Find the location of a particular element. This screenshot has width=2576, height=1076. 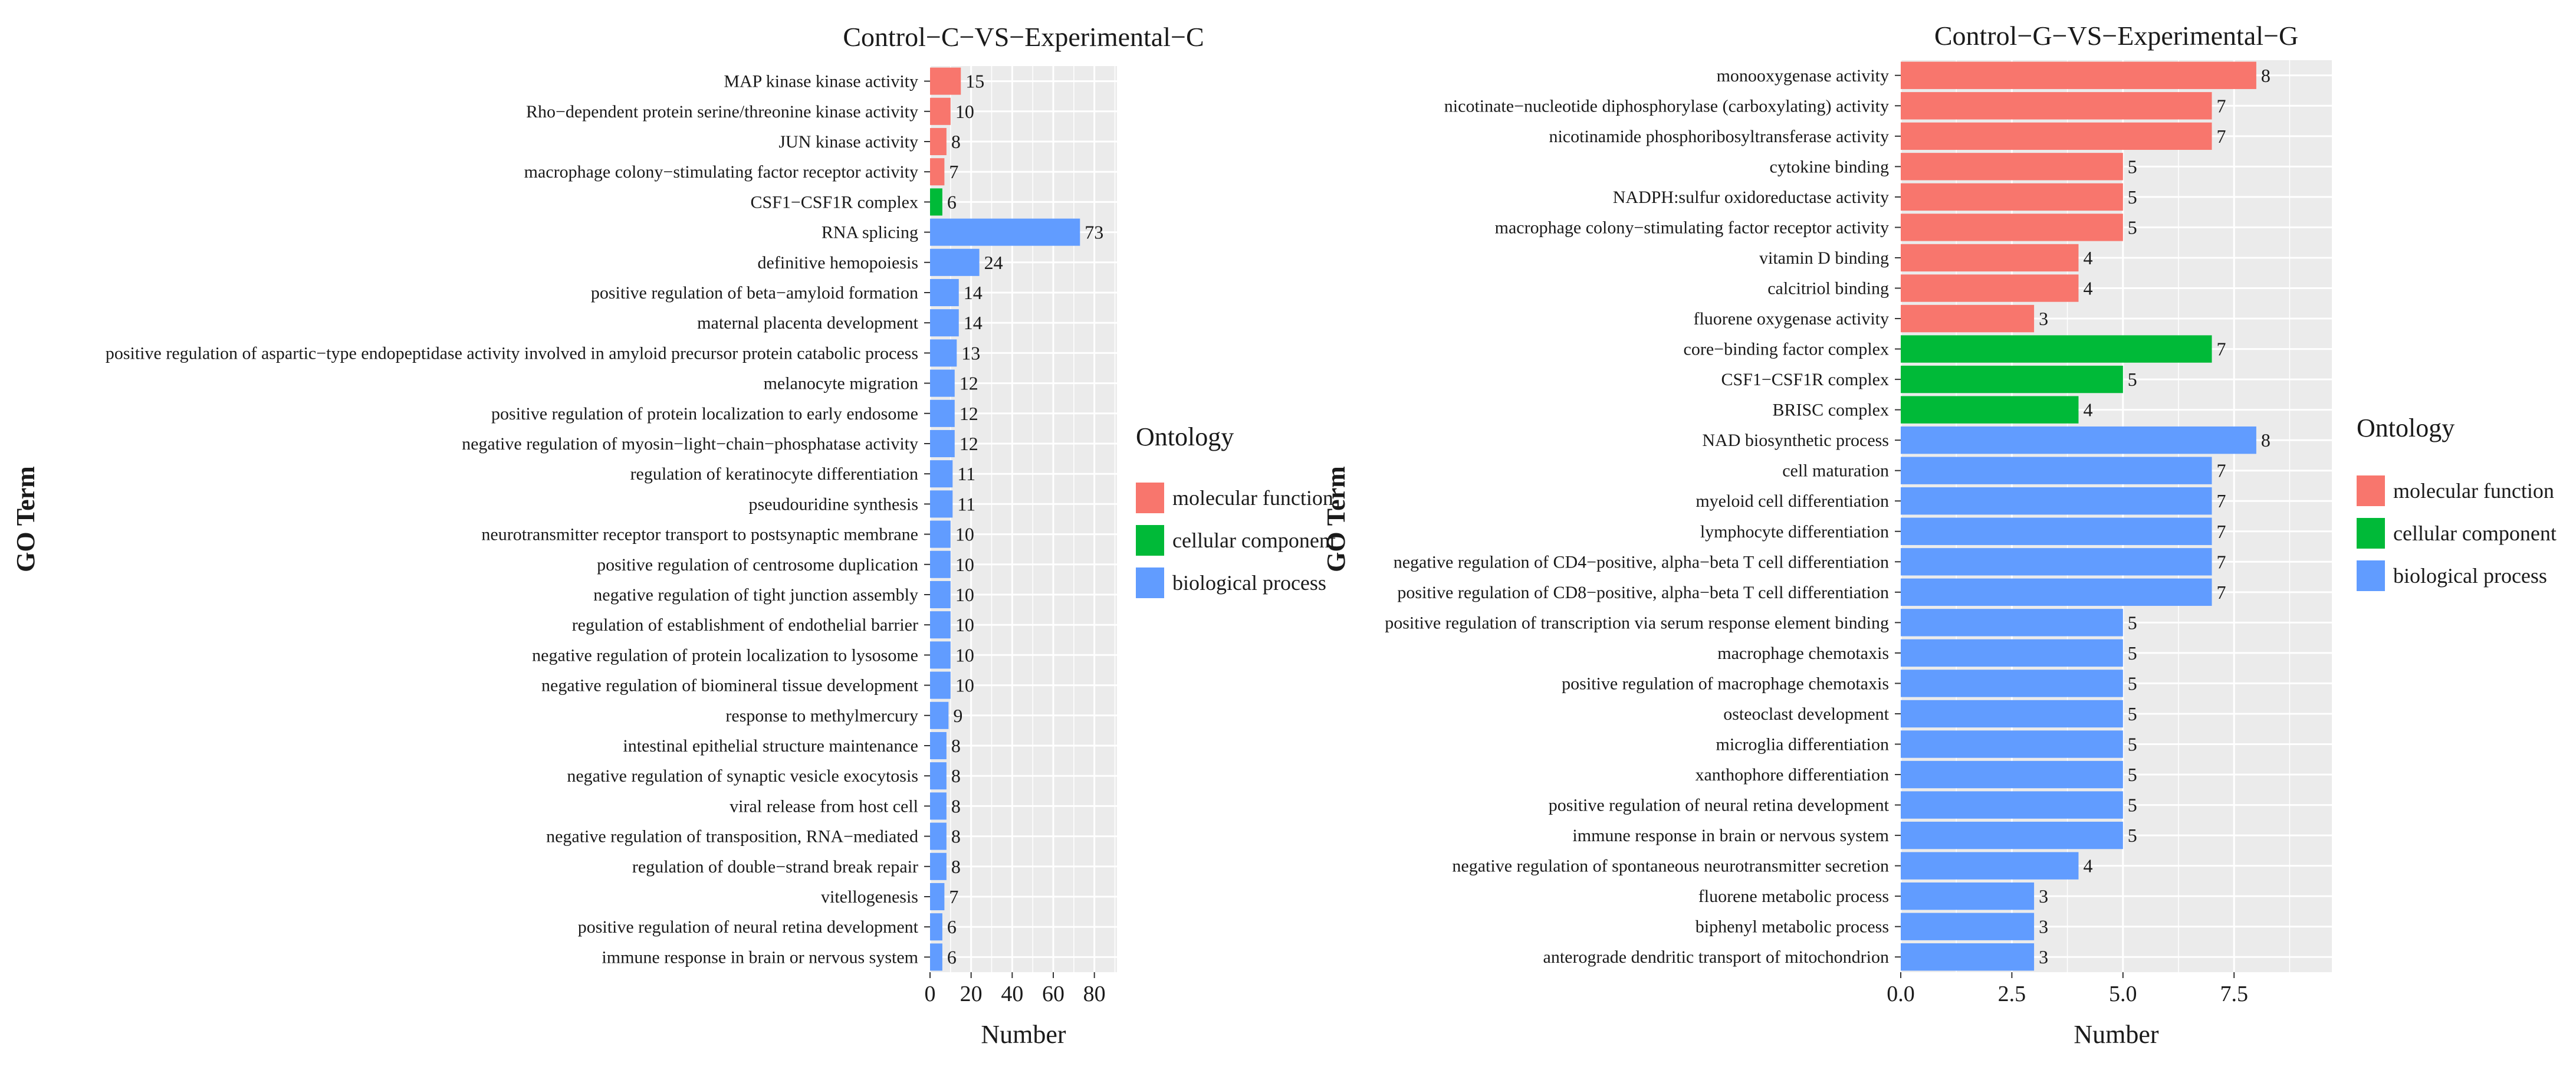

y-tick-label: monooxygenase activity is located at coordinates (1803, 76).